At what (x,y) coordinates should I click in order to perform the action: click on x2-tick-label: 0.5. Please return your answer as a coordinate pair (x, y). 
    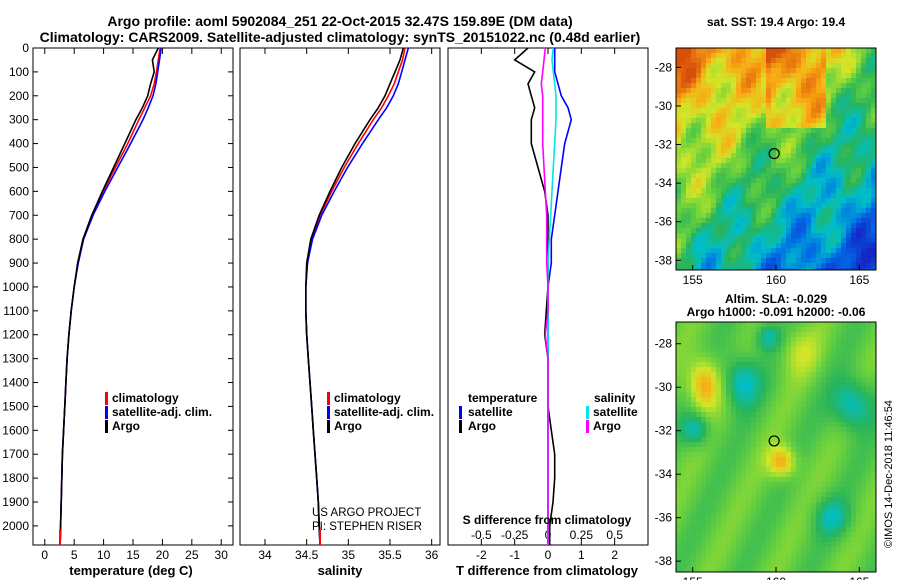
    Looking at the image, I should click on (614, 535).